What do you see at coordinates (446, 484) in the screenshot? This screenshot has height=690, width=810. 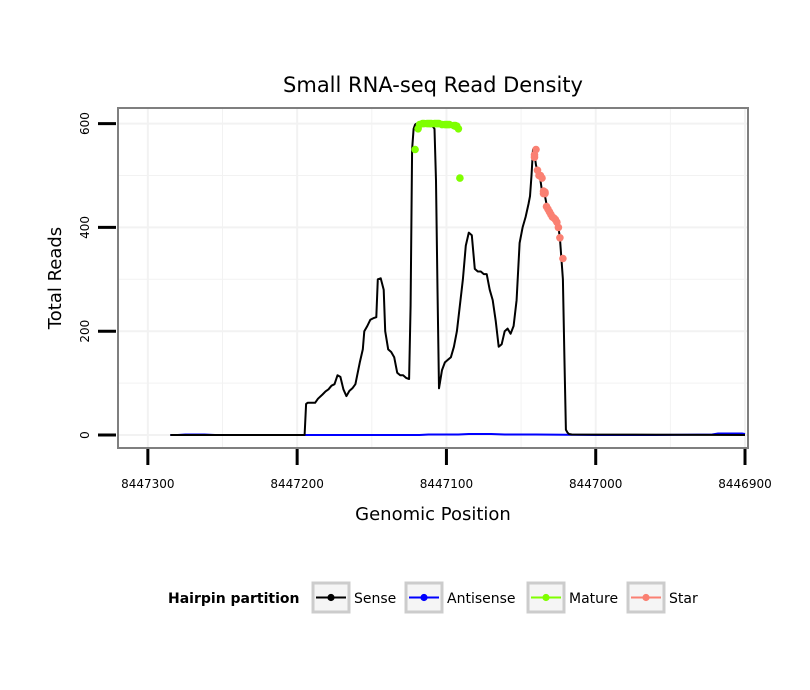 I see `x-tick-label: 8447100` at bounding box center [446, 484].